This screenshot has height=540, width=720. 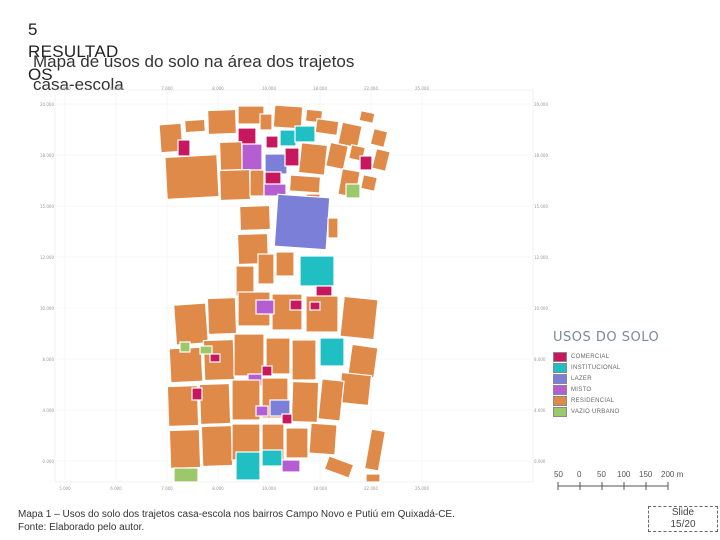 What do you see at coordinates (540, 461) in the screenshot?
I see `axis-tick-label: 0.000` at bounding box center [540, 461].